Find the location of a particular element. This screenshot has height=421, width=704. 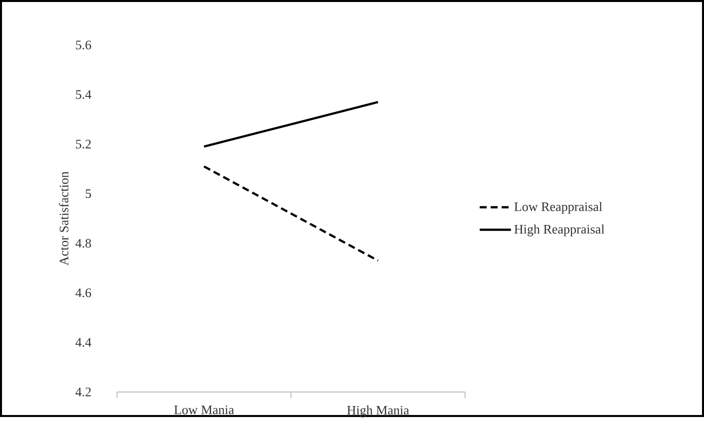

y-tick-label: 4.2 is located at coordinates (83, 392).